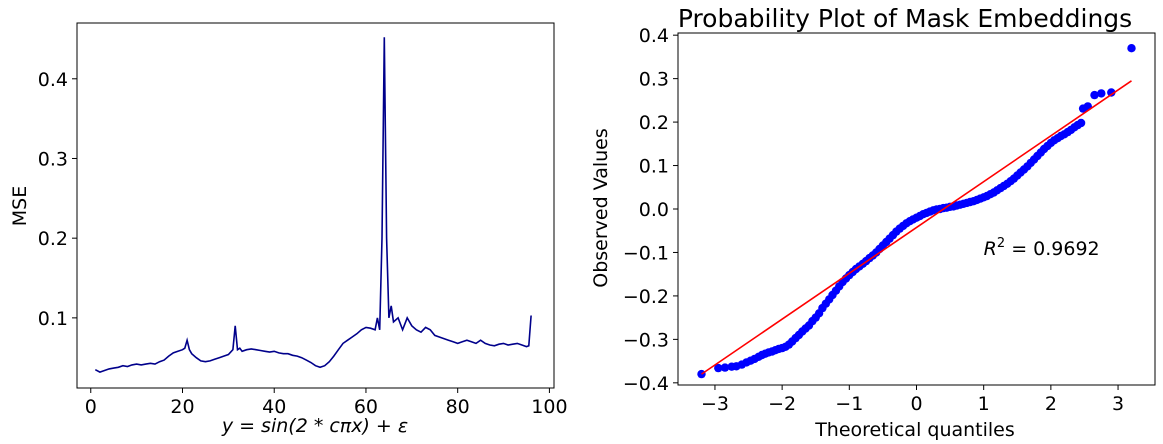 This screenshot has width=1163, height=444. What do you see at coordinates (57, 199) in the screenshot?
I see `left-y-ticks: 0.1 0.2 0.3 0.4` at bounding box center [57, 199].